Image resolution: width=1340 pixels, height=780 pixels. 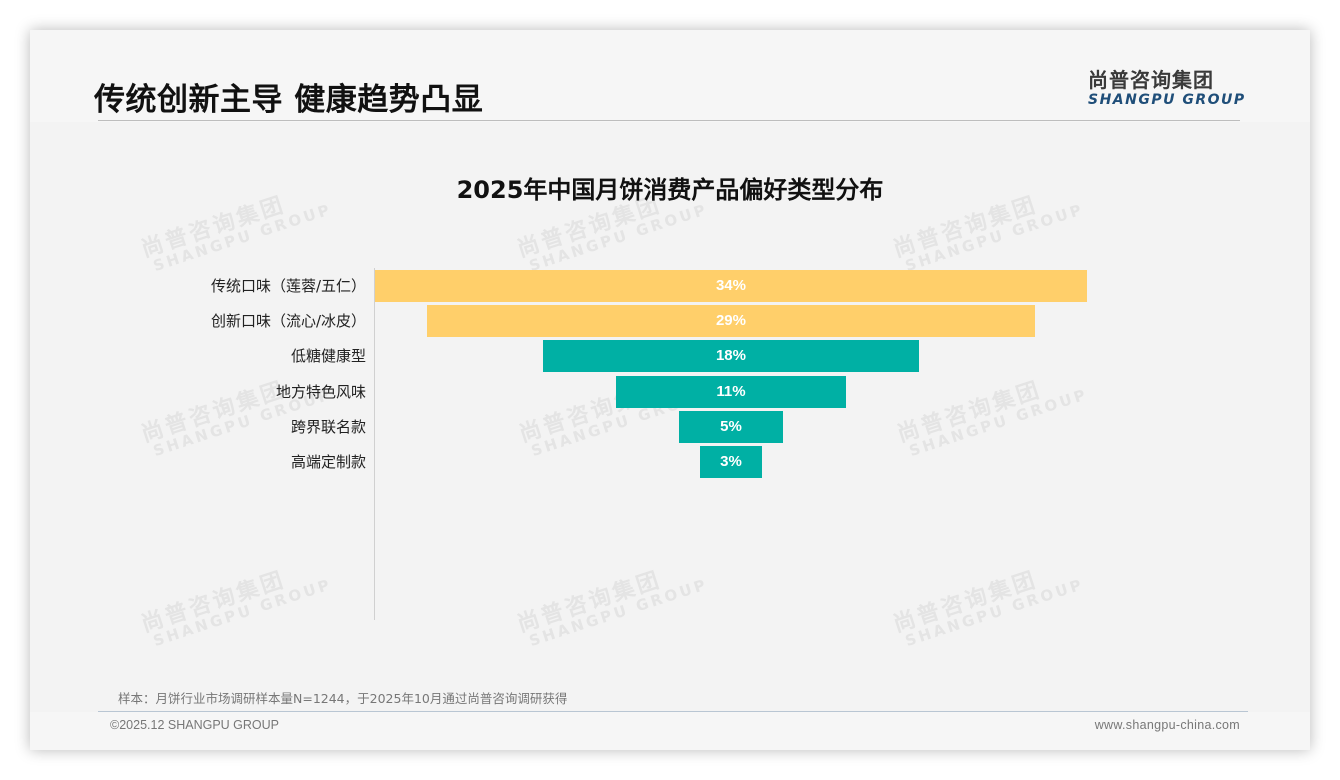 What do you see at coordinates (320, 392) in the screenshot?
I see `category-label: 地方特色风味` at bounding box center [320, 392].